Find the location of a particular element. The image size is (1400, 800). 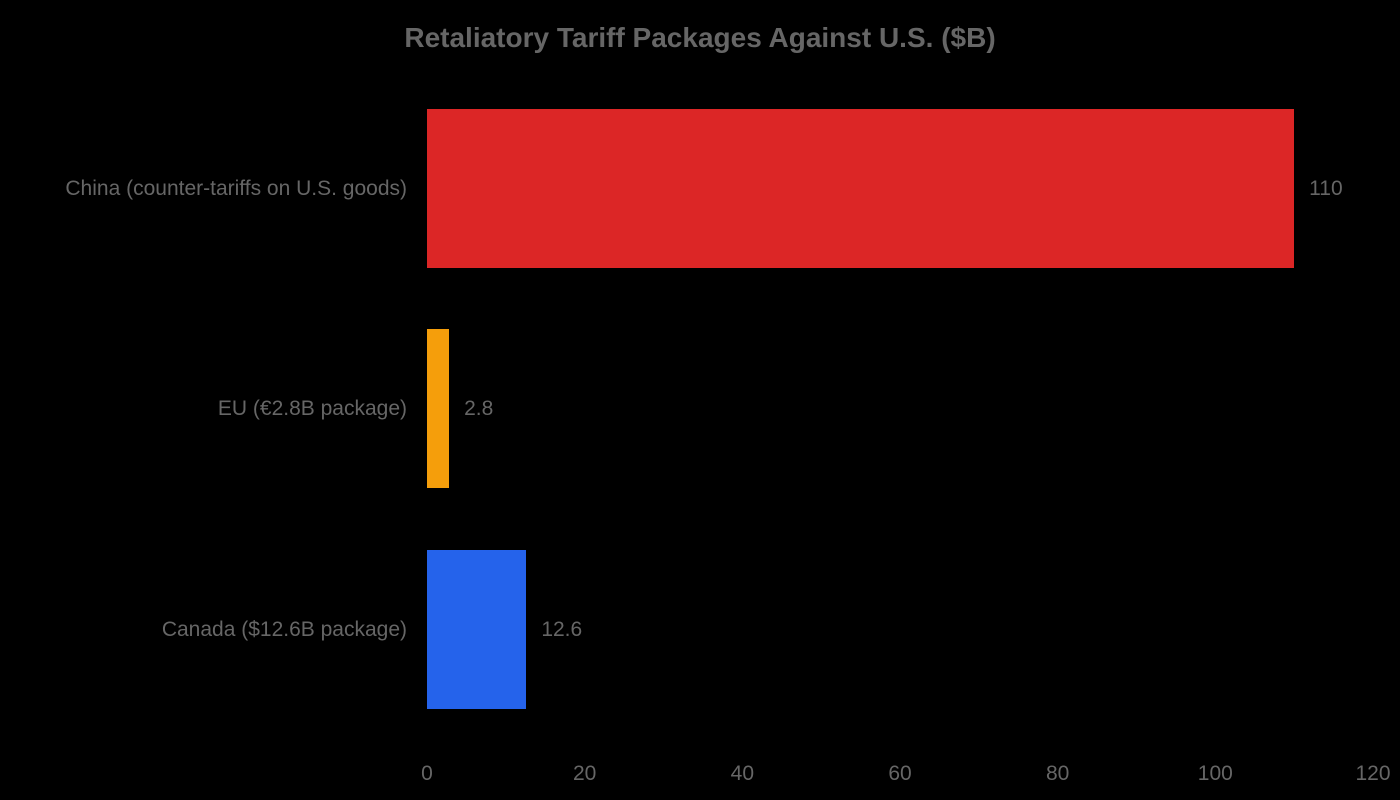

value-label: 2.8 is located at coordinates (479, 408).